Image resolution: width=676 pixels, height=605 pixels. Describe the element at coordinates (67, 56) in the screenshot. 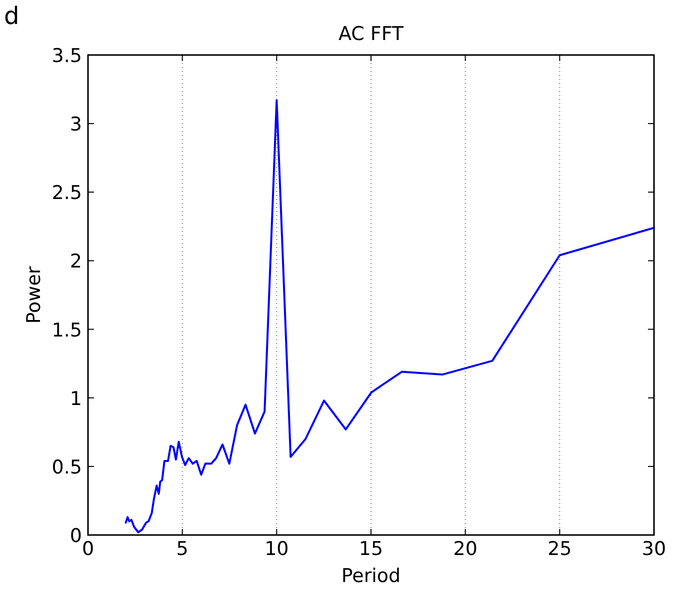

I see `y-tick-label: 3.5` at that location.